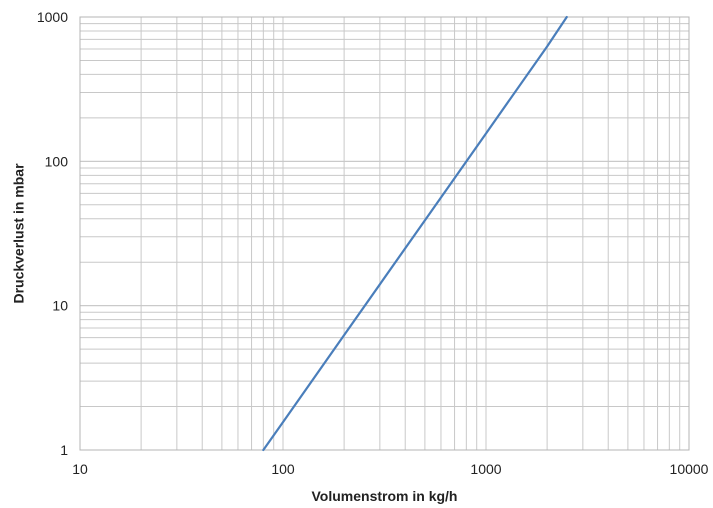 Image resolution: width=713 pixels, height=508 pixels. What do you see at coordinates (689, 469) in the screenshot?
I see `x-tick-label: 10000` at bounding box center [689, 469].